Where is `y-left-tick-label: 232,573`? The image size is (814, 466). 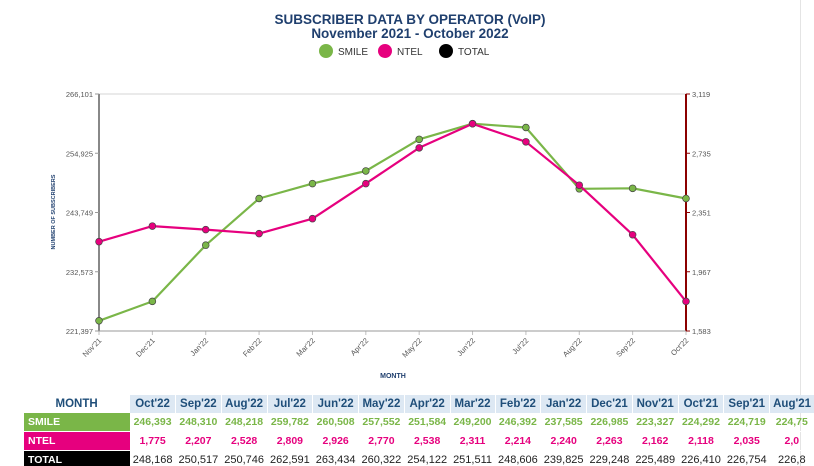 y-left-tick-label: 232,573 is located at coordinates (79, 272).